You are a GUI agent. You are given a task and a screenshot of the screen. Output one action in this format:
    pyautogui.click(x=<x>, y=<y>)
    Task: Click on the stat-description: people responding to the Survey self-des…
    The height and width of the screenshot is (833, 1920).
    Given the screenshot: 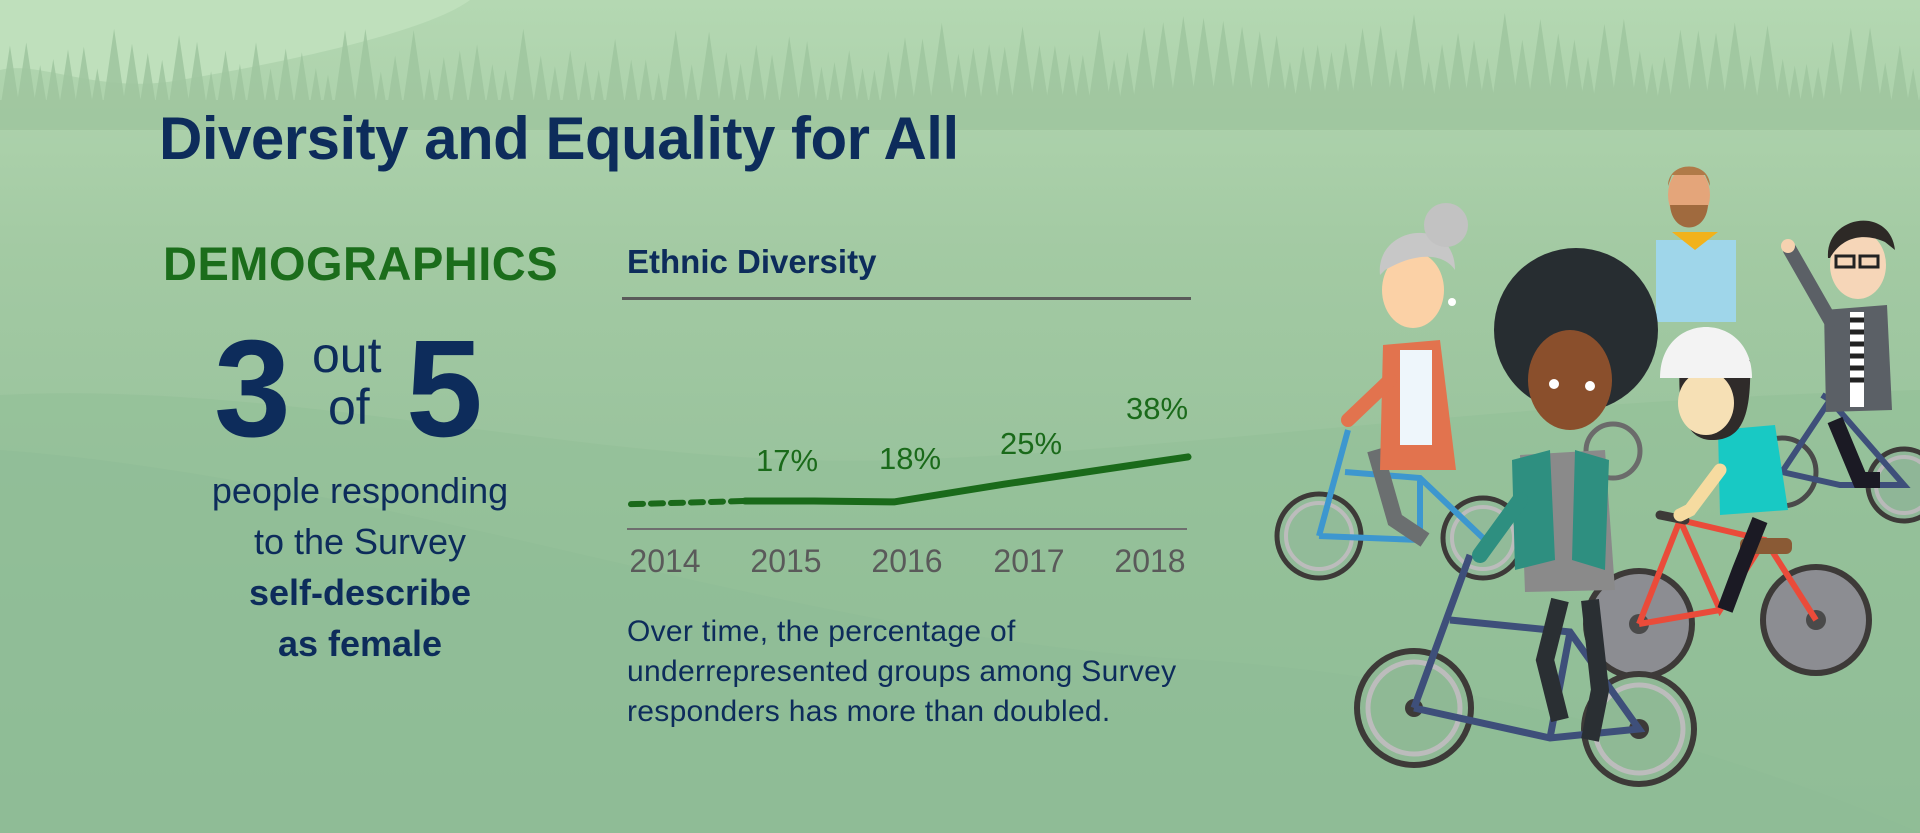 What is the action you would take?
    pyautogui.click(x=360, y=567)
    